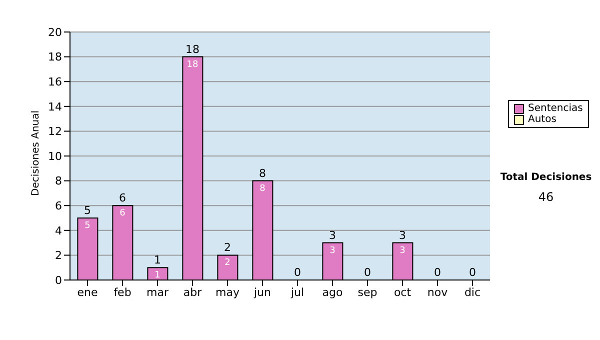 This screenshot has height=340, width=600. I want to click on x-tick-label: nov, so click(437, 292).